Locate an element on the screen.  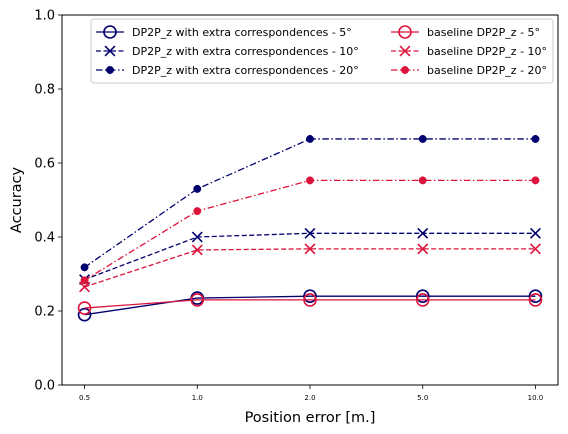
y-axis-title: Accuracy is located at coordinates (17, 199).